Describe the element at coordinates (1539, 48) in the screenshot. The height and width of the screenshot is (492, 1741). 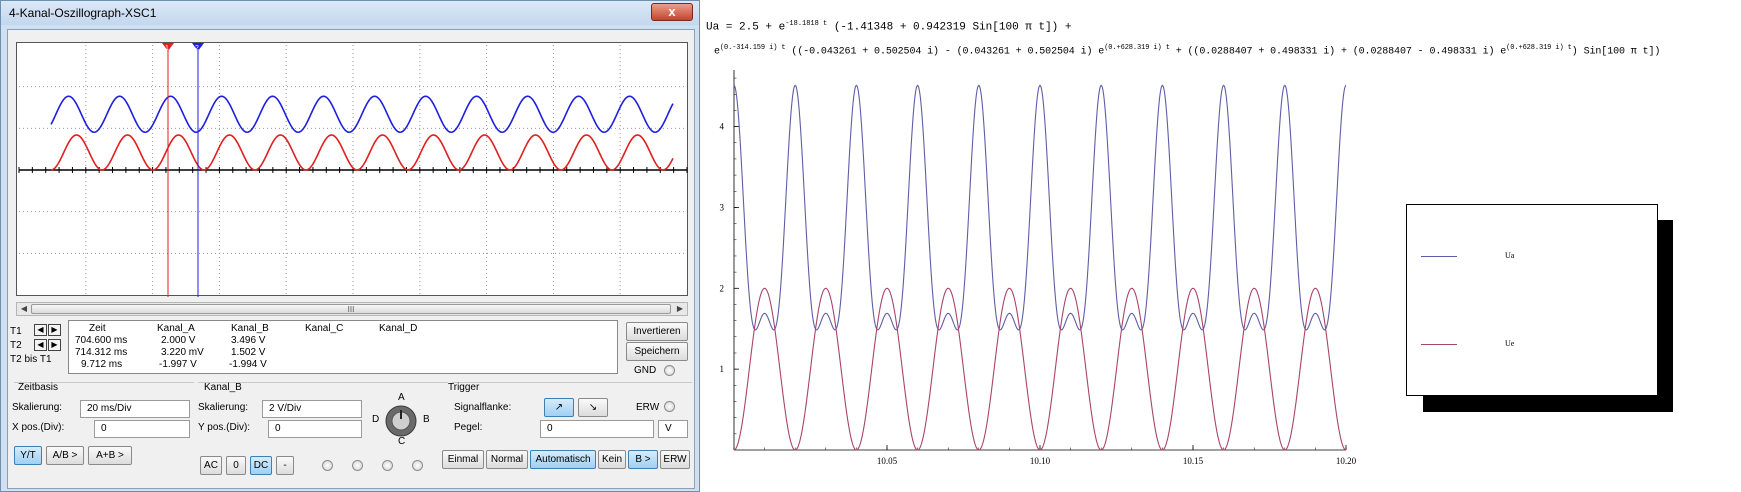
I see `eq2-exp3: (0.+628.319 i) t` at that location.